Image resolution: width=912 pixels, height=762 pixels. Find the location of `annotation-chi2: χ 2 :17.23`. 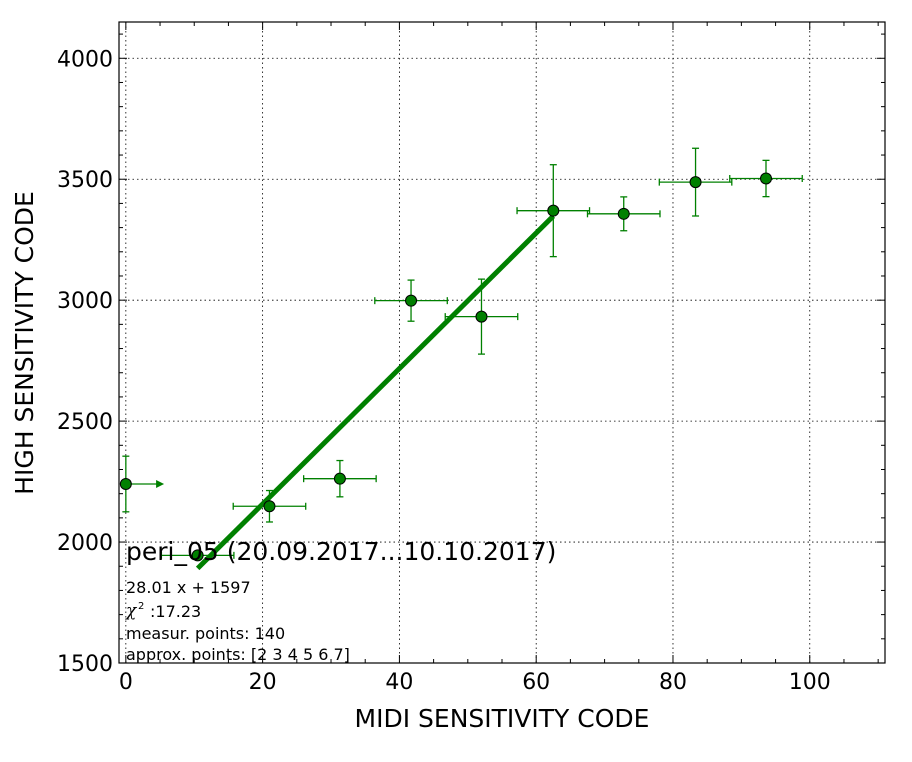

annotation-chi2: χ 2 :17.23 is located at coordinates (163, 611).